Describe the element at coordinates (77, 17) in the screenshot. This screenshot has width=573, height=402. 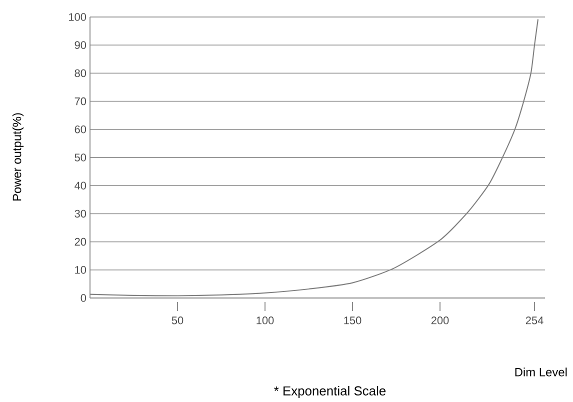
I see `y-tick-label: 100` at that location.